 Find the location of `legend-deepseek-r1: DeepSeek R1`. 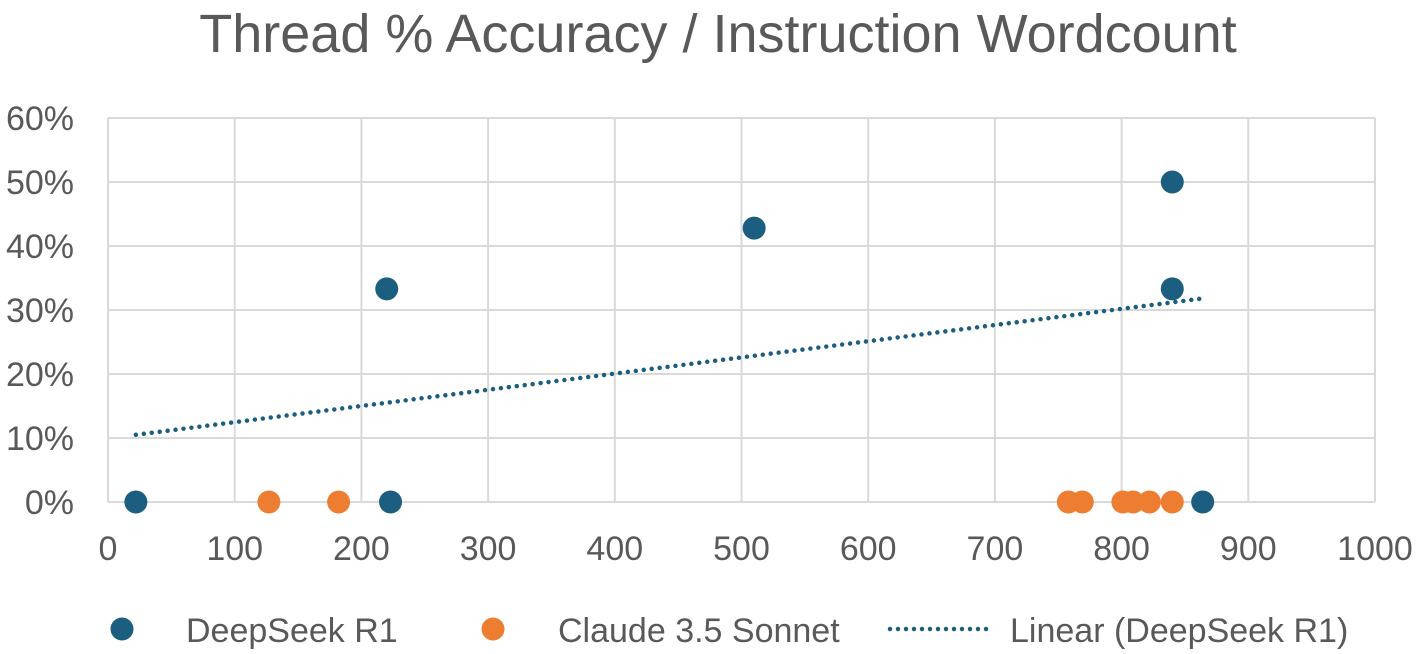

legend-deepseek-r1: DeepSeek R1 is located at coordinates (254, 631).